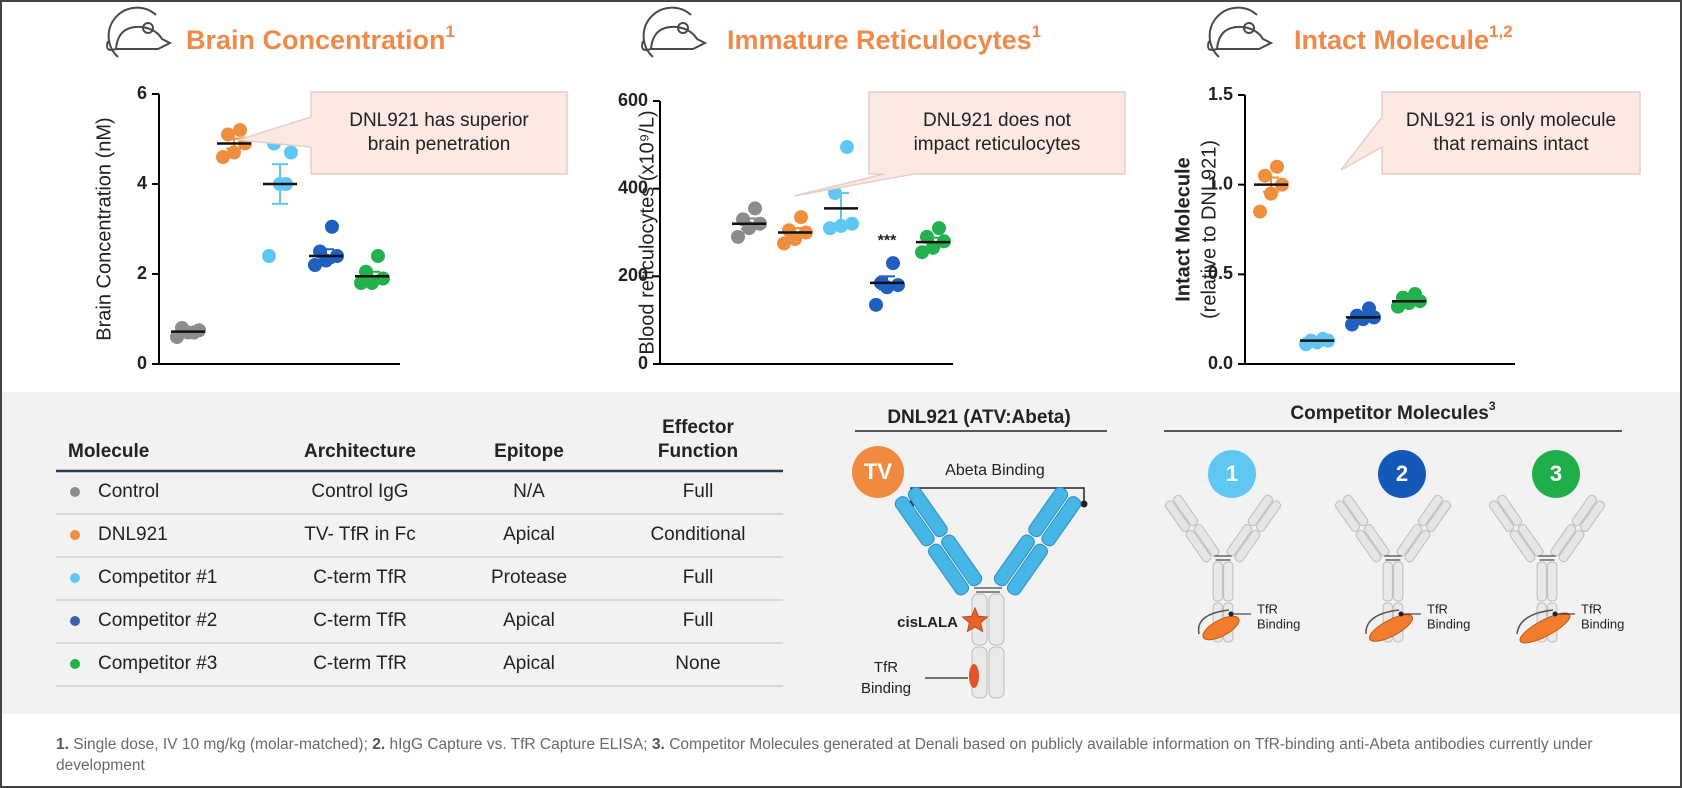 The image size is (1682, 788). I want to click on y-tick-label: 400, so click(633, 187).